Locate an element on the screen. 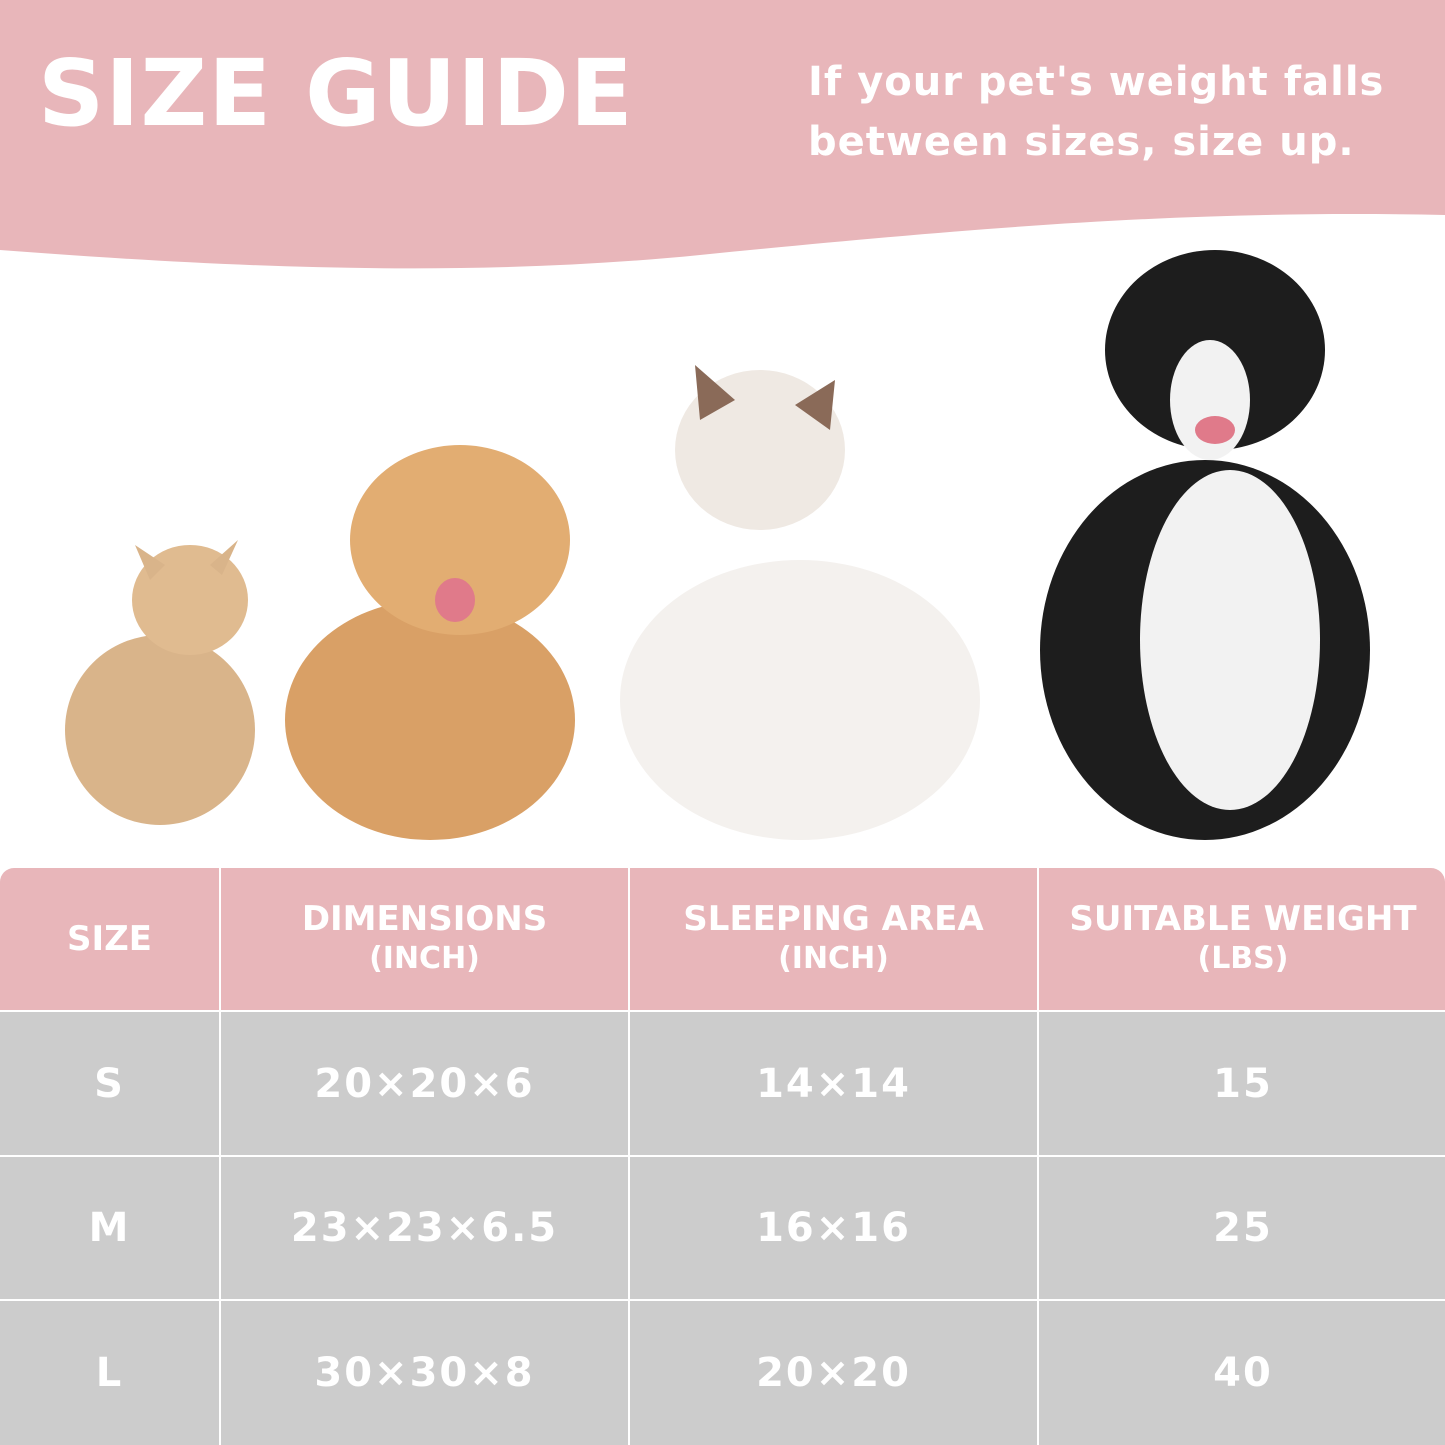 The height and width of the screenshot is (1445, 1445). puppy-image is located at coordinates (430, 642).